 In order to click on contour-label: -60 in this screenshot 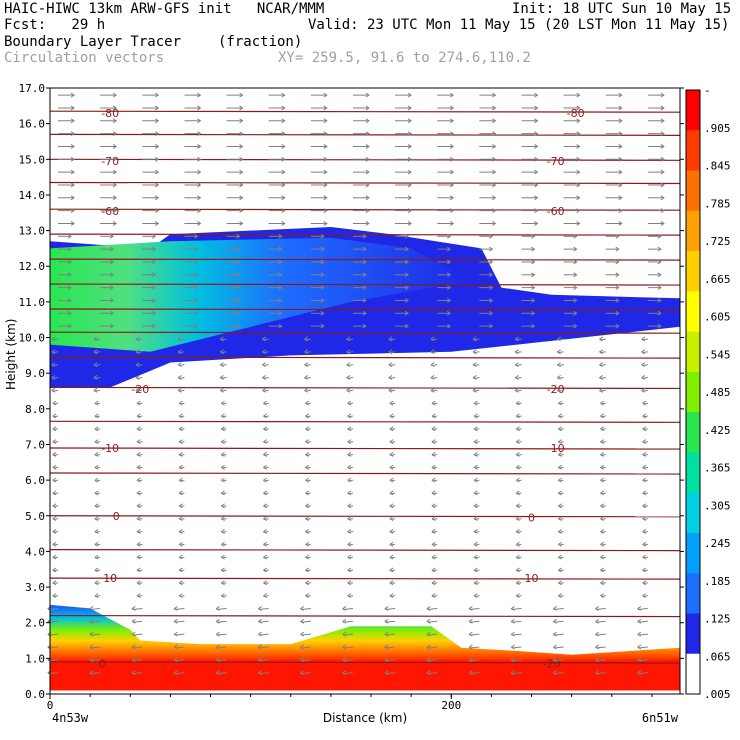, I will do `click(110, 211)`.